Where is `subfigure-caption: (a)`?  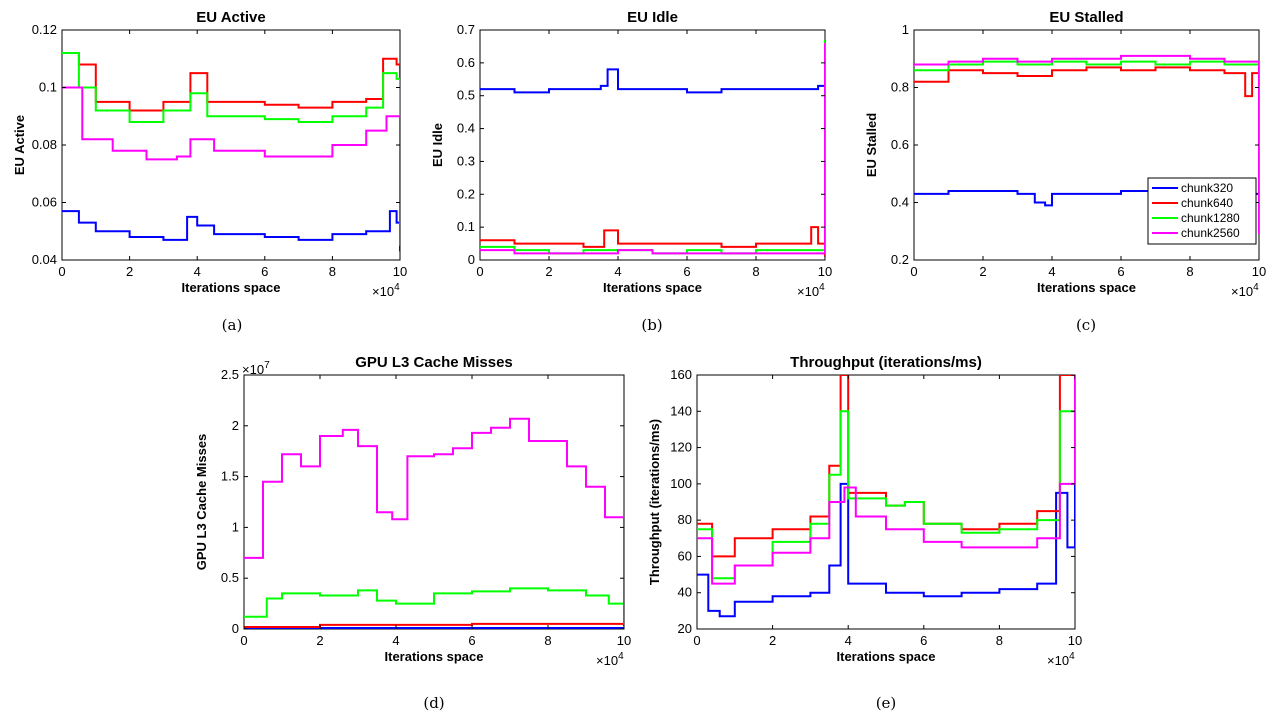
subfigure-caption: (a) is located at coordinates (232, 325).